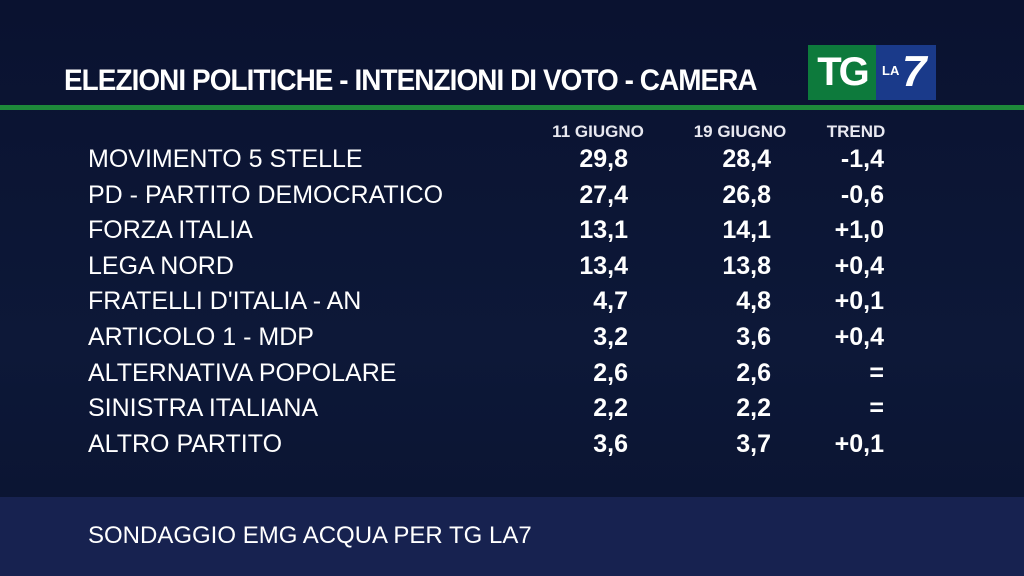 This screenshot has height=576, width=1024. I want to click on poll-value: 4,7, so click(610, 301).